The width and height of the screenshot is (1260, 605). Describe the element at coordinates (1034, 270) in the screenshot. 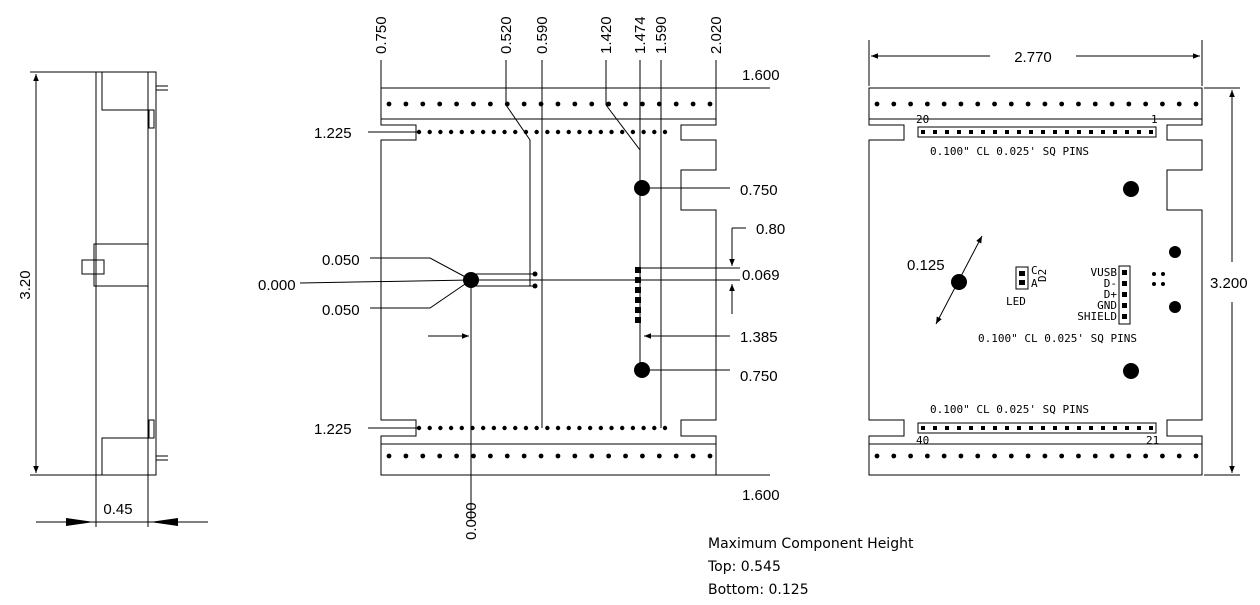

I see `led-c-label: C` at that location.